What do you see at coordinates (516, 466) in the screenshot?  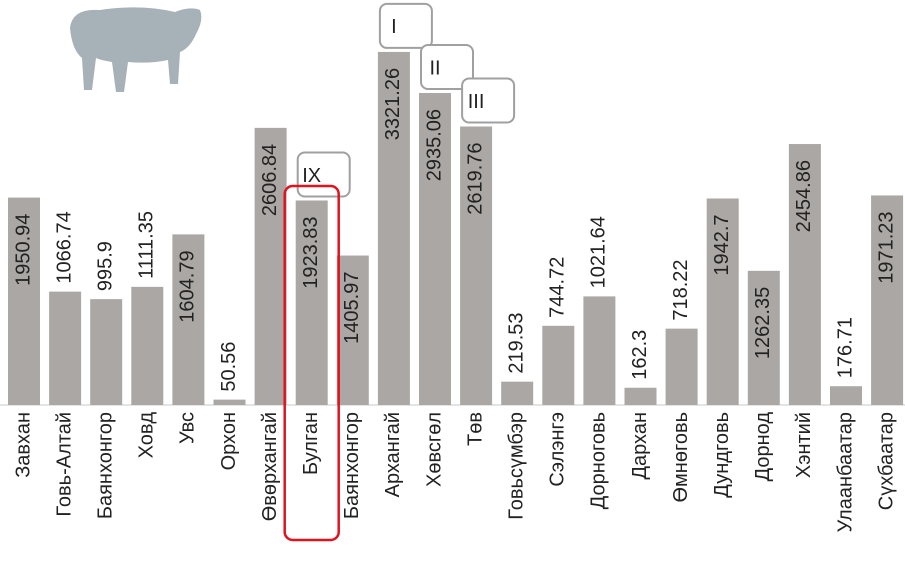 I see `x-tick-label: Говьсүмбэр` at bounding box center [516, 466].